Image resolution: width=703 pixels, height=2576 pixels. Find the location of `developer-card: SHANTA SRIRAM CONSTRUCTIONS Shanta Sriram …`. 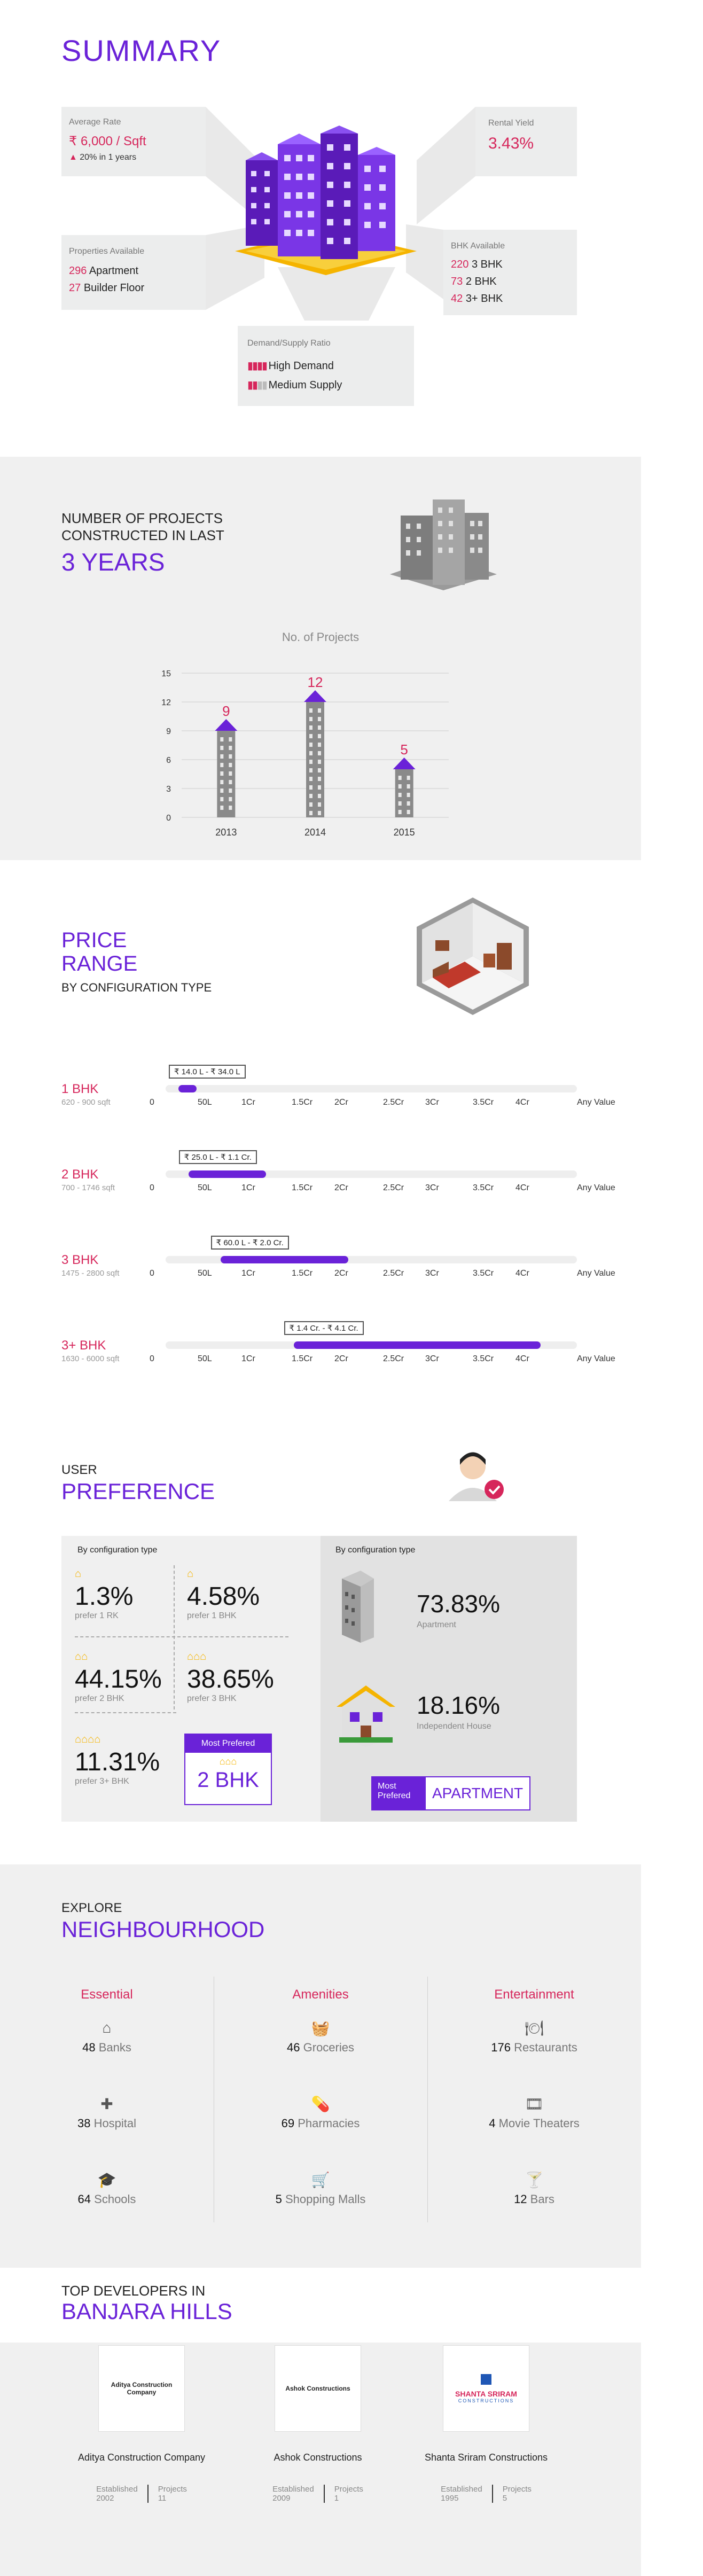

developer-card: SHANTA SRIRAM CONSTRUCTIONS Shanta Sriram … is located at coordinates (486, 2424).